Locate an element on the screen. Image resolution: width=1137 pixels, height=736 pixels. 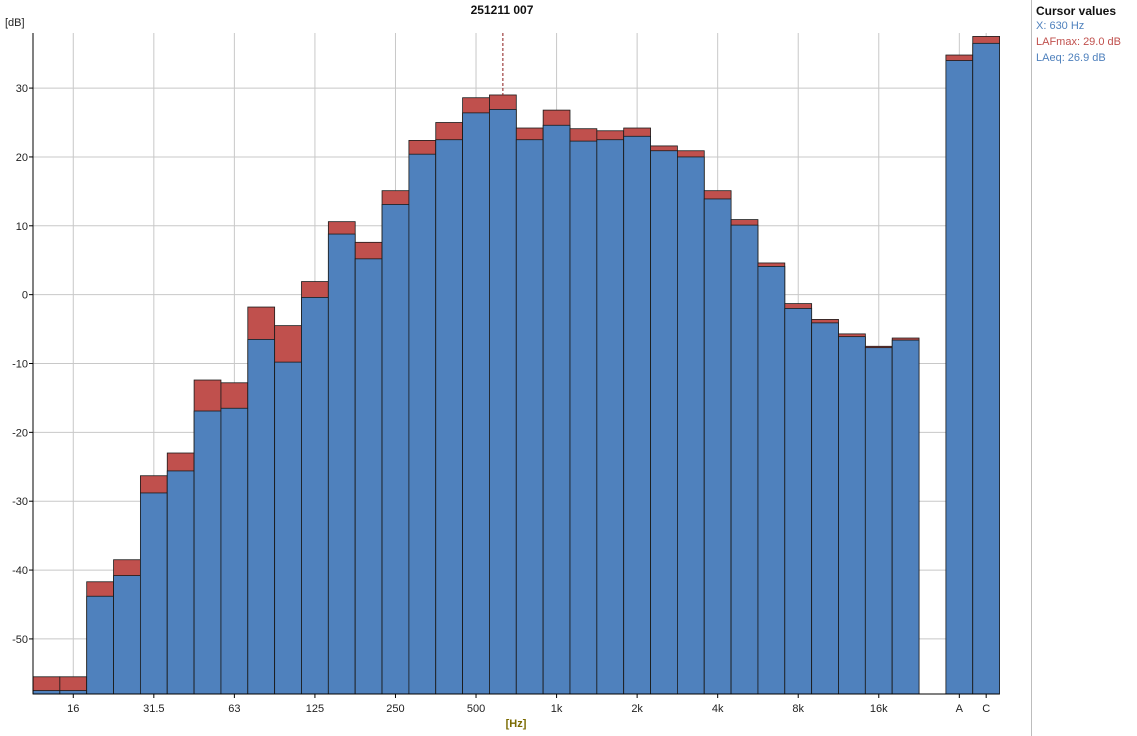
cursor-lafmax-value: LAFmax: 29.0 dB is located at coordinates (1078, 42).